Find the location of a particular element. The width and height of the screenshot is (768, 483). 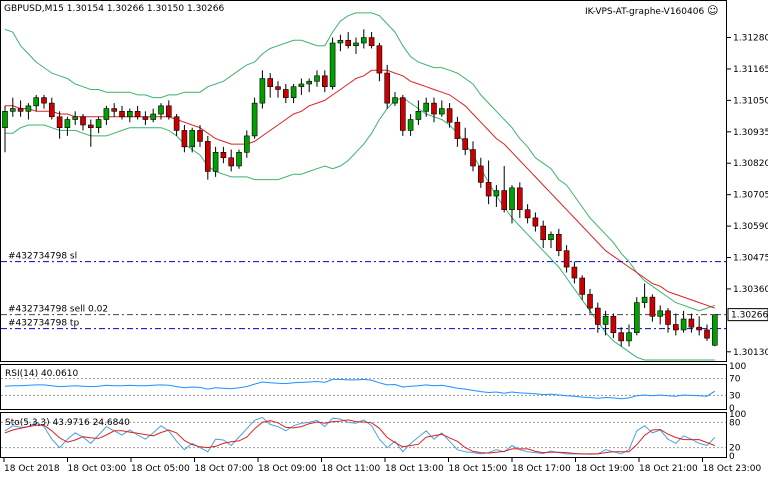

price-tick-label: 1.30590 is located at coordinates (750, 227).